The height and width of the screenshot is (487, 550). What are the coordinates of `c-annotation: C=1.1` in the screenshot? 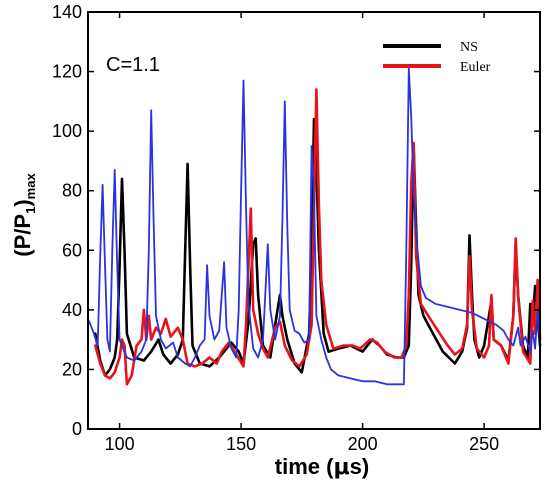 It's located at (133, 65).